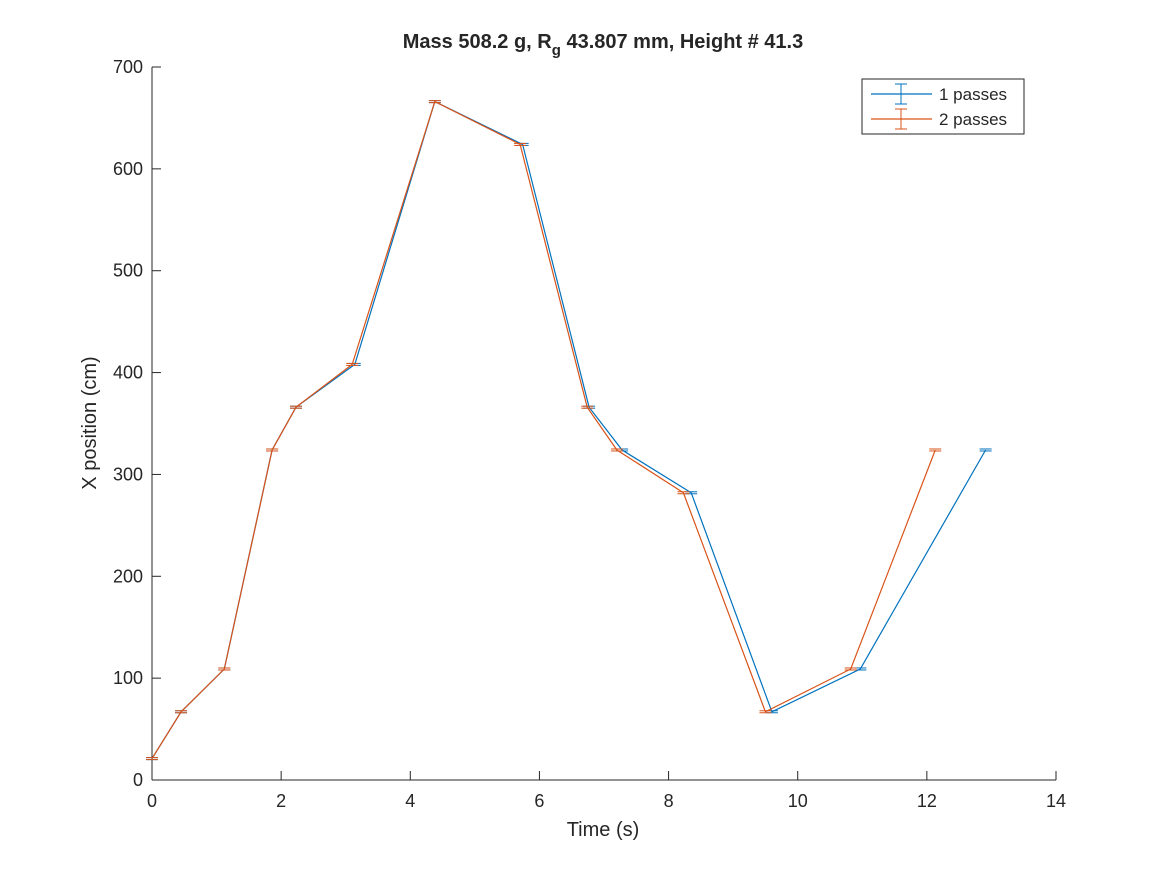 The height and width of the screenshot is (875, 1167). What do you see at coordinates (90, 422) in the screenshot?
I see `y-axis-label: X position (cm)` at bounding box center [90, 422].